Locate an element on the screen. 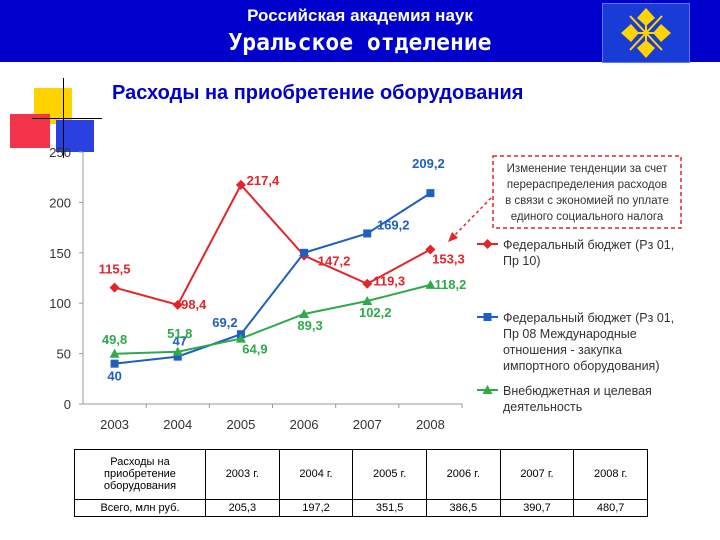 Image resolution: width=720 pixels, height=540 pixels. data-label-federal-01-08: 169,2 is located at coordinates (393, 224).